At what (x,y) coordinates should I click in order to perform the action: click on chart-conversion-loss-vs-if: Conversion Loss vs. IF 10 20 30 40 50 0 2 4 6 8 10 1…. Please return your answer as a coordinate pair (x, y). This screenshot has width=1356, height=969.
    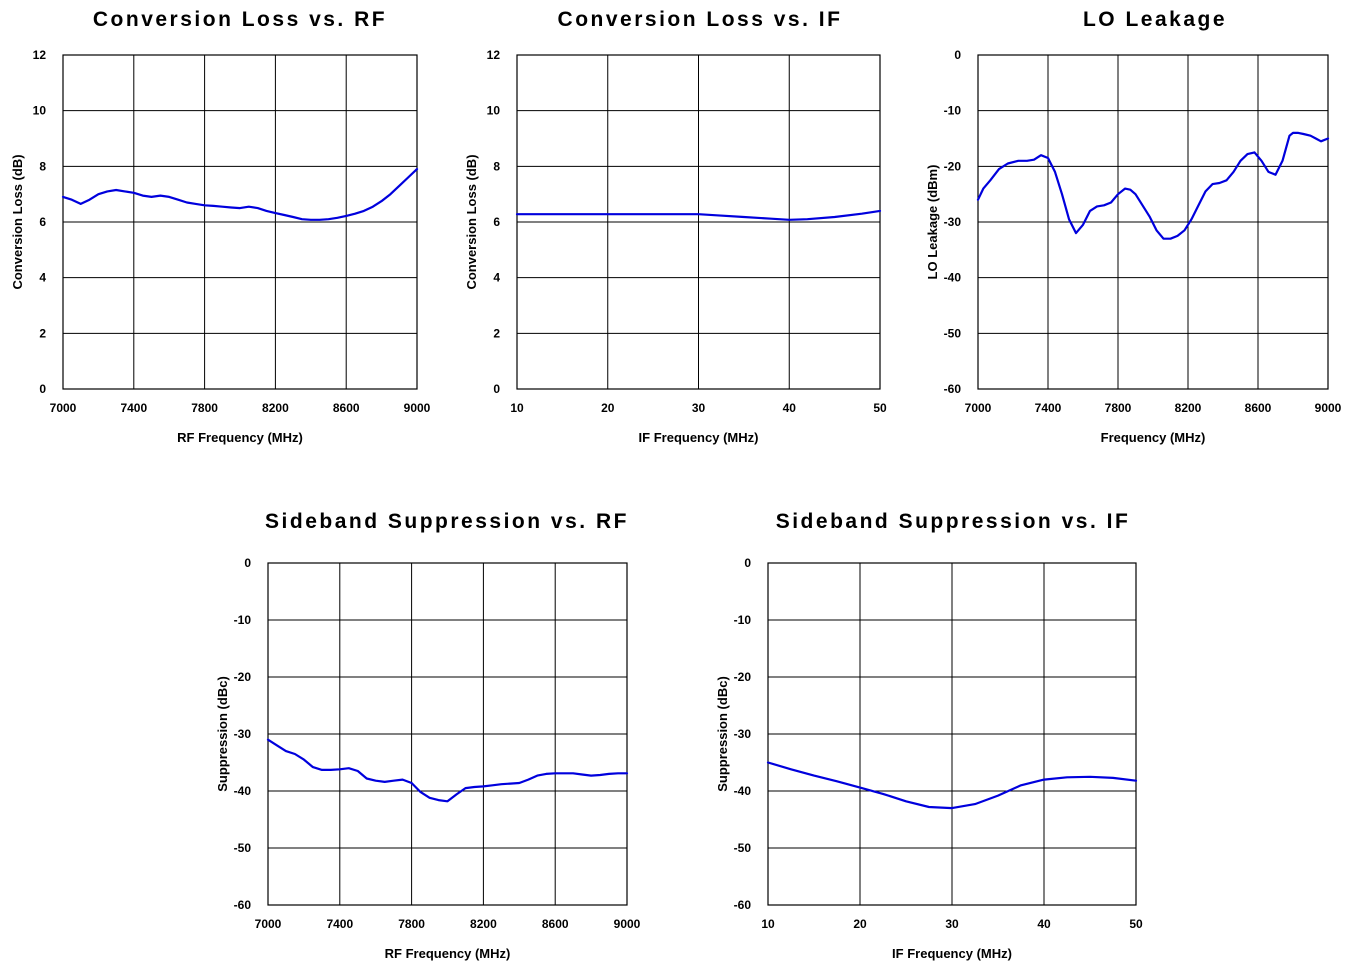
    Looking at the image, I should click on (675, 226).